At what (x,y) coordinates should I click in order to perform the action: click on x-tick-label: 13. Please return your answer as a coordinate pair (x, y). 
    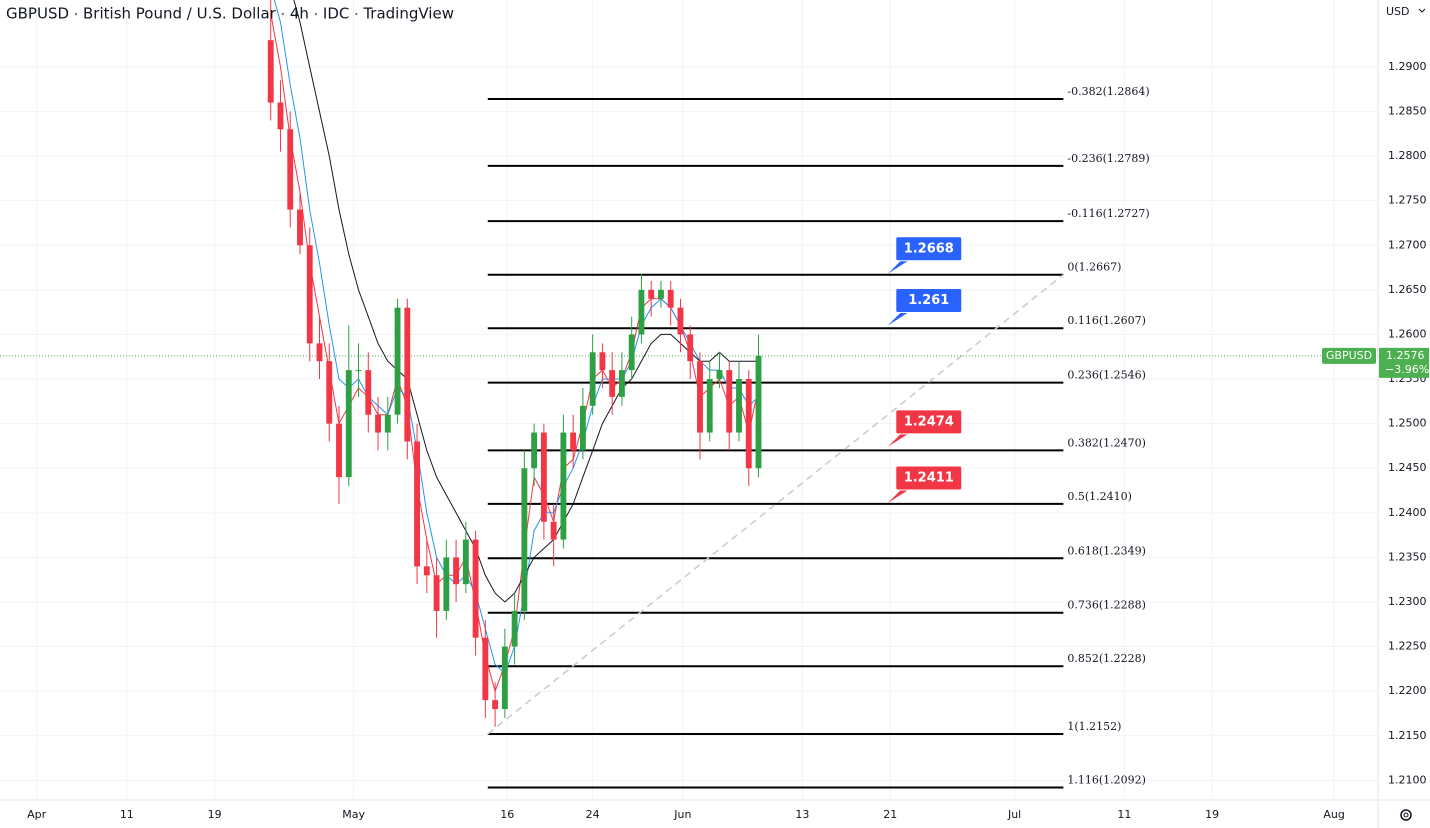
    Looking at the image, I should click on (802, 814).